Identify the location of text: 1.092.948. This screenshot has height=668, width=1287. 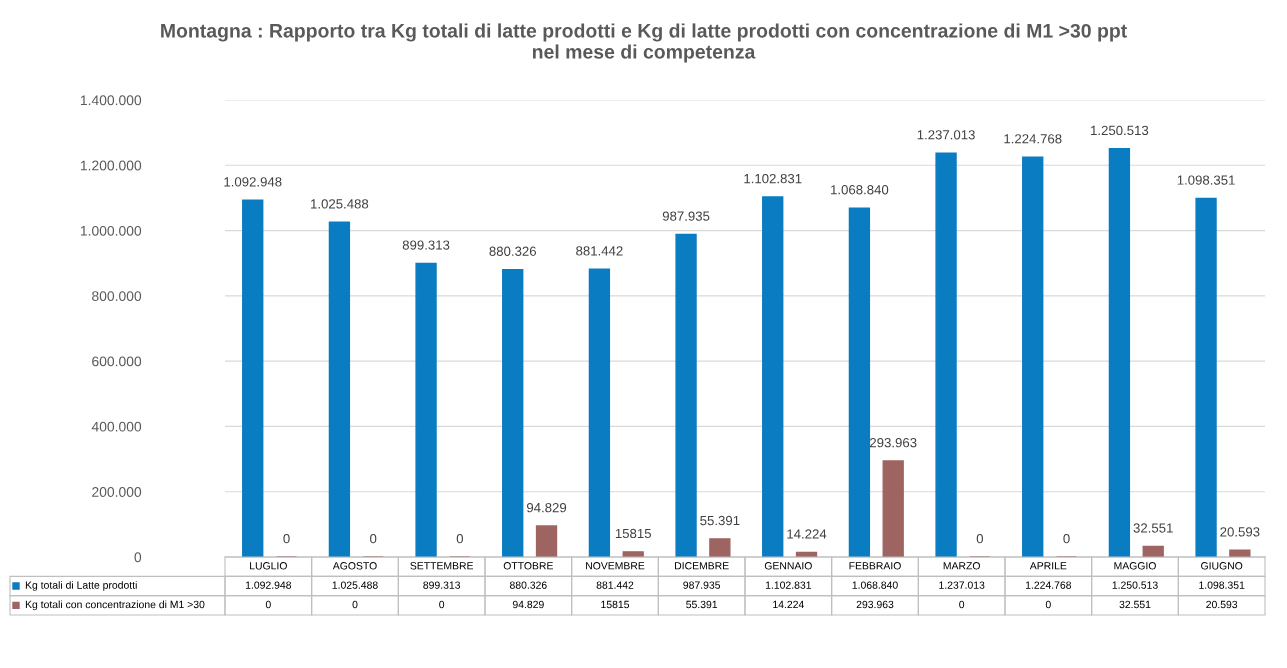
(253, 182).